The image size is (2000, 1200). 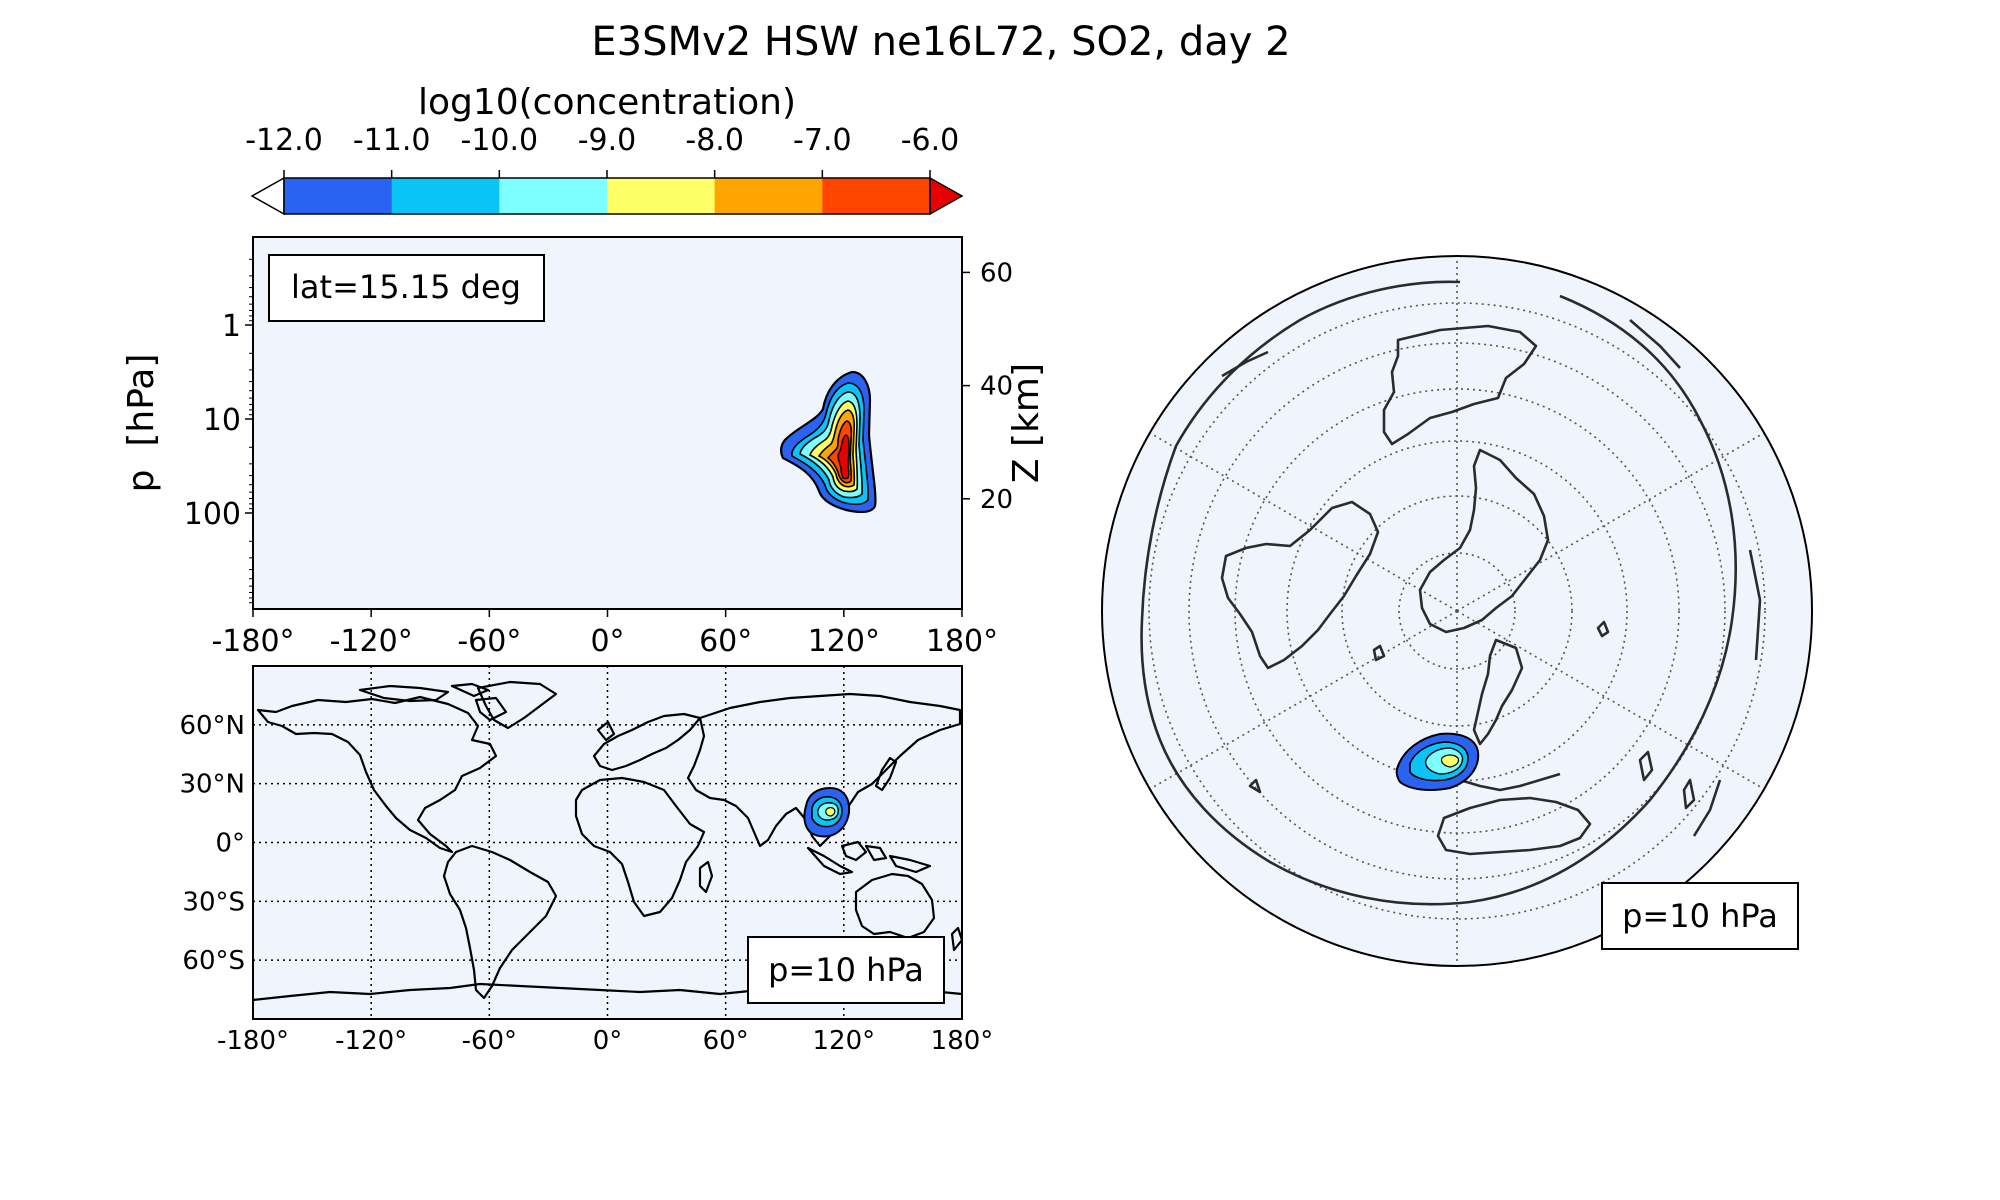 What do you see at coordinates (1026, 423) in the screenshot?
I see `cross-section-zlabel: Z [km]` at bounding box center [1026, 423].